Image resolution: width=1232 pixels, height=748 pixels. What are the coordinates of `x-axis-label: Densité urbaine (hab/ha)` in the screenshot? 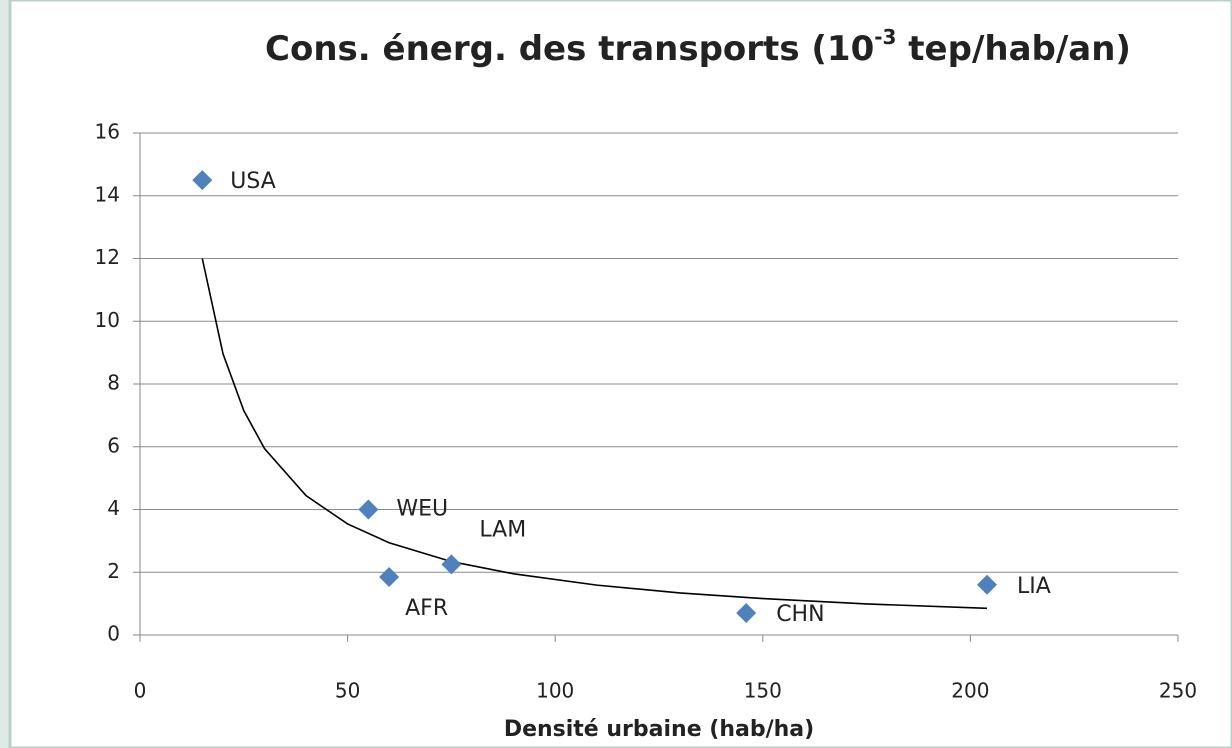 It's located at (659, 729).